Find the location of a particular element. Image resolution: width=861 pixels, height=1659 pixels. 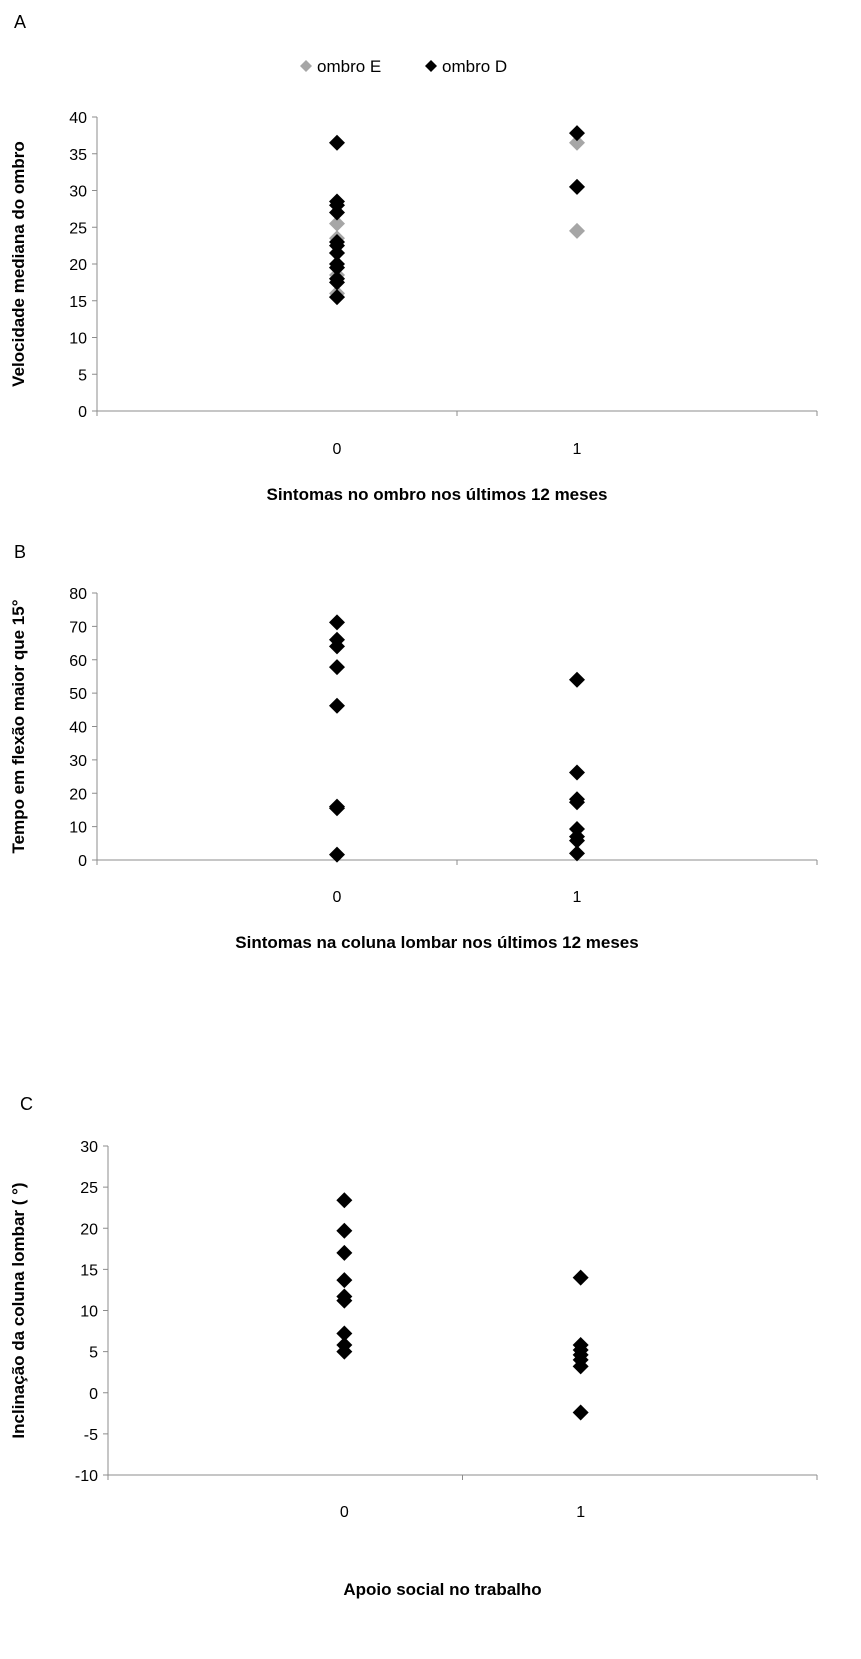

y-tick-label: 80 is located at coordinates (78, 594).